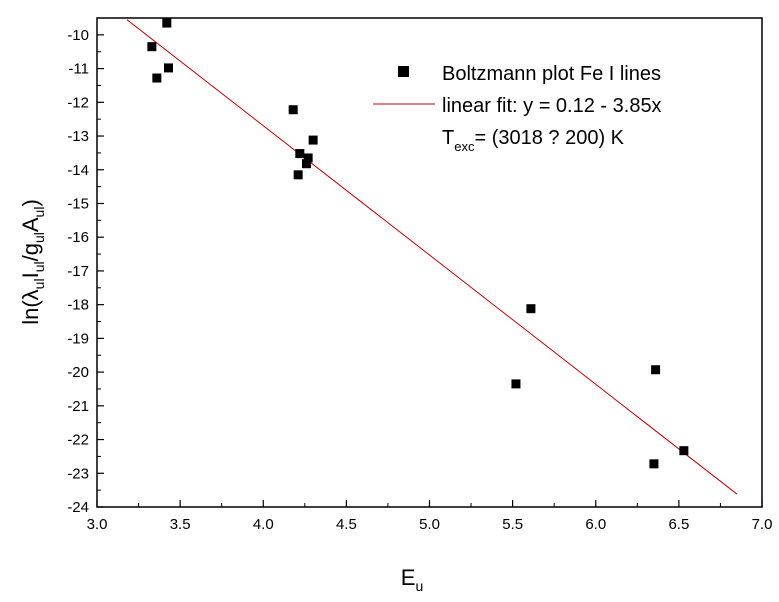  I want to click on y-axis-title-sub-3: ul, so click(39, 237).